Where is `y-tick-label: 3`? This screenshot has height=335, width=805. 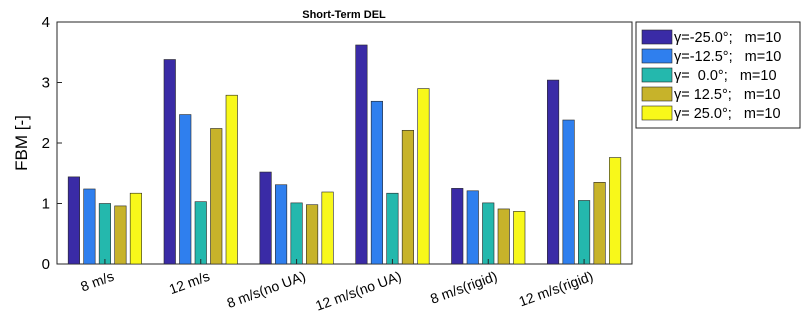 y-tick-label: 3 is located at coordinates (46, 83).